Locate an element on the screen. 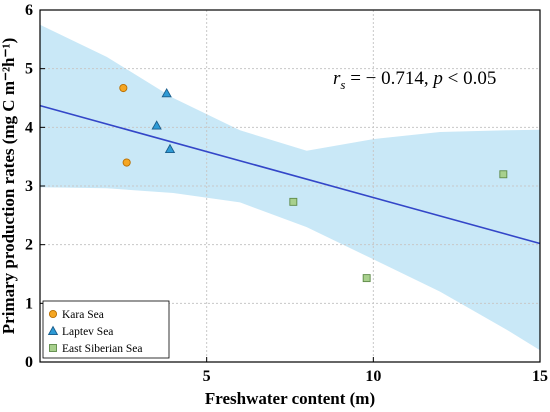 This screenshot has width=550, height=412. x-tick-label: 15 is located at coordinates (540, 376).